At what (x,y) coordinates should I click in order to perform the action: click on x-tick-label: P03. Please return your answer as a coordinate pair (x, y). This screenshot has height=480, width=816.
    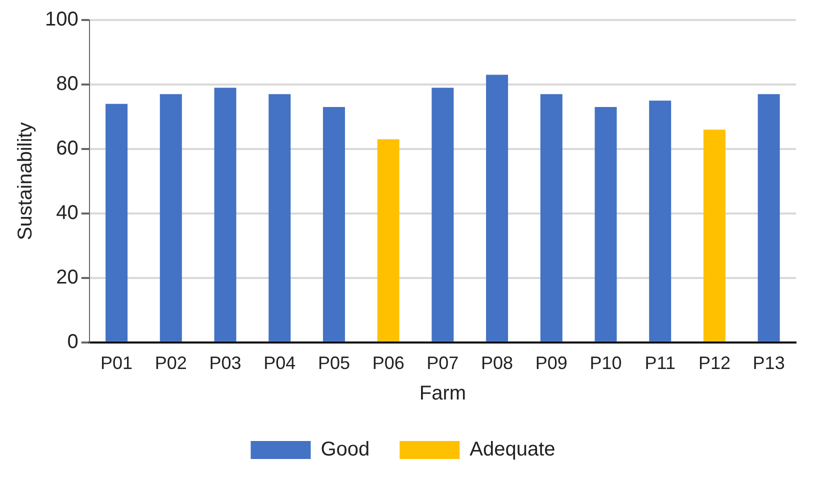
    Looking at the image, I should click on (225, 363).